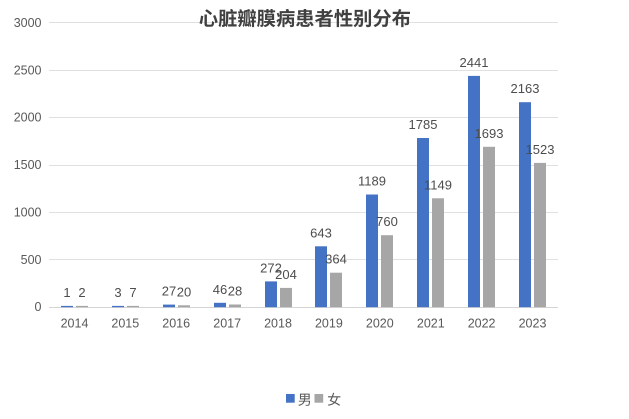 This screenshot has height=419, width=629. I want to click on svg-text: 2015, so click(125, 323).